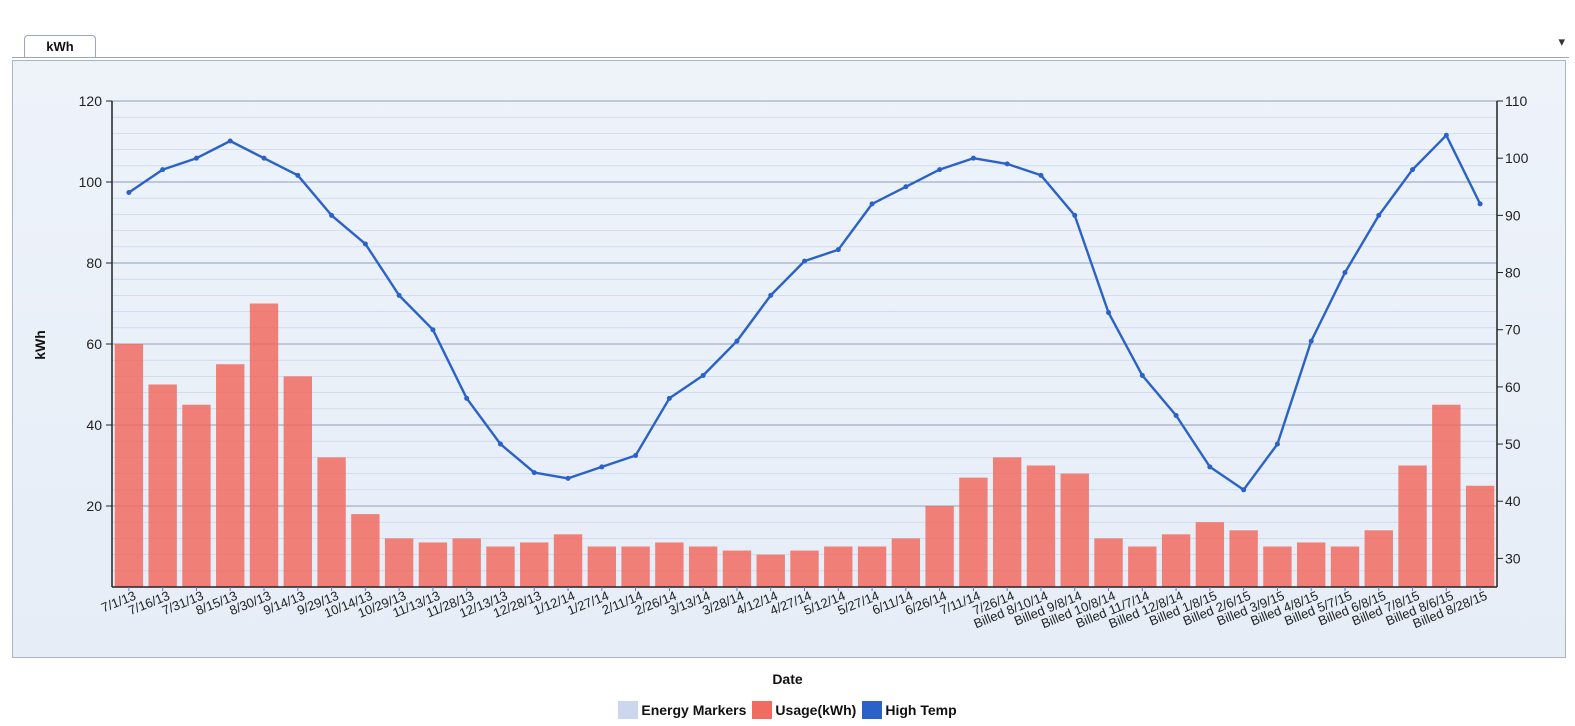 The image size is (1575, 726). What do you see at coordinates (1516, 101) in the screenshot?
I see `y2-tick-label: 110` at bounding box center [1516, 101].